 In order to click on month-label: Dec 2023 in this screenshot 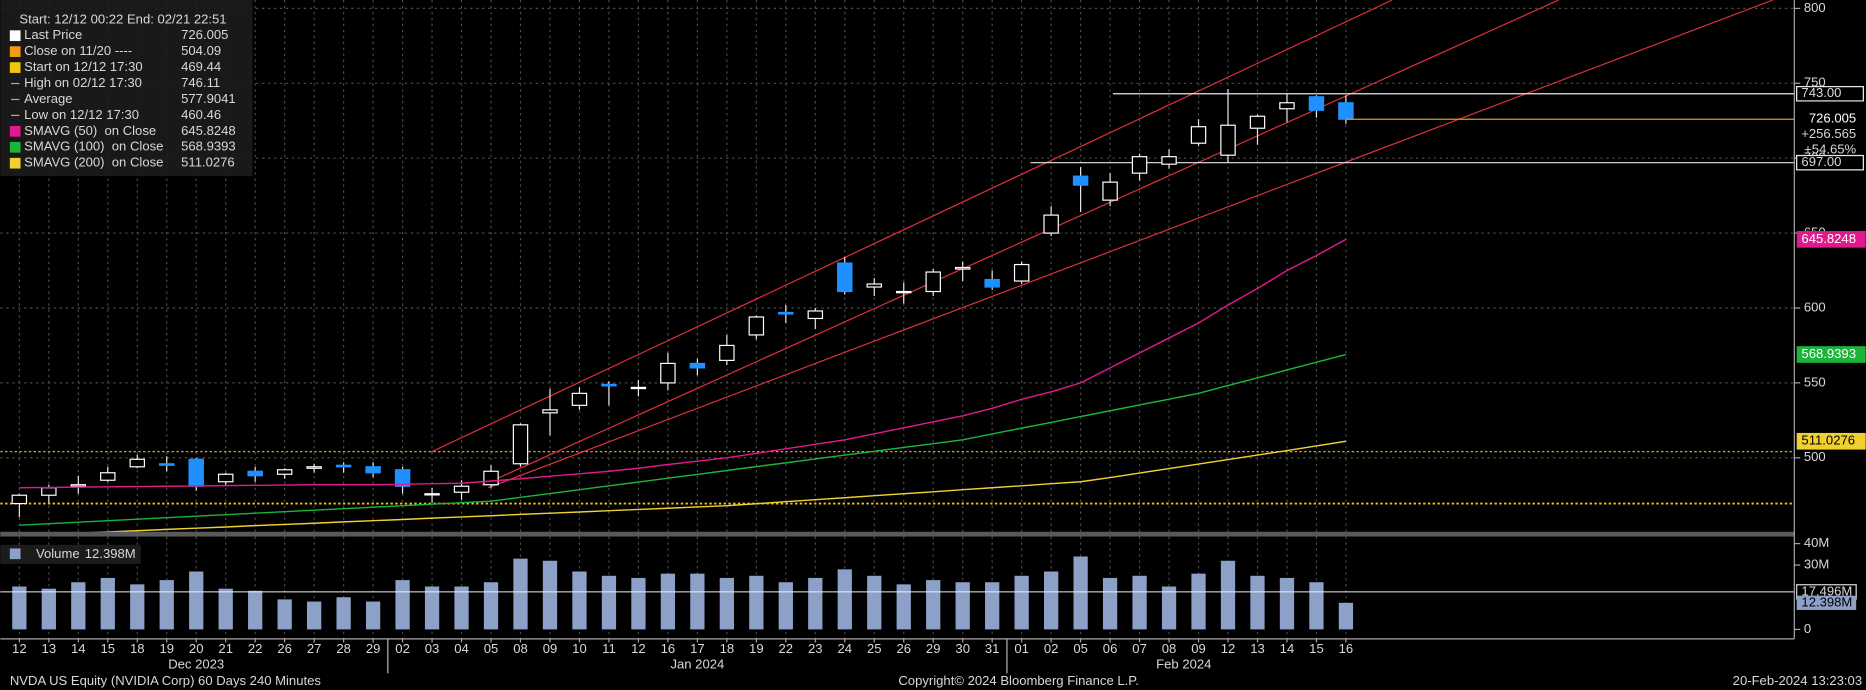, I will do `click(196, 663)`.